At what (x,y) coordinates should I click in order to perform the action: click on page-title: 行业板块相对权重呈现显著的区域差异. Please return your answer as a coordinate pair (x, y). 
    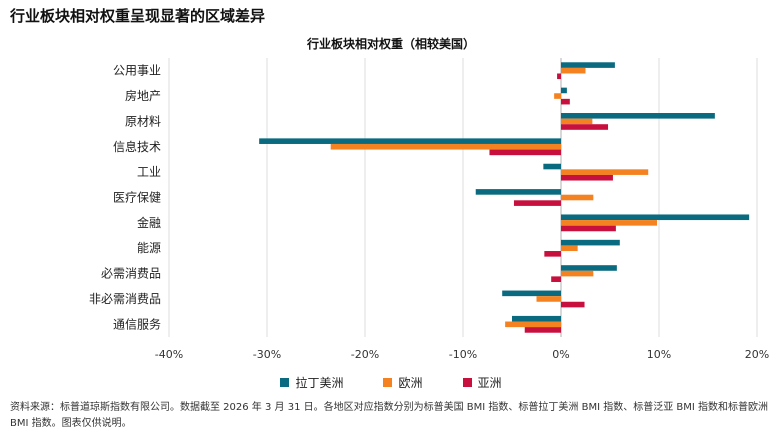
    Looking at the image, I should click on (138, 16).